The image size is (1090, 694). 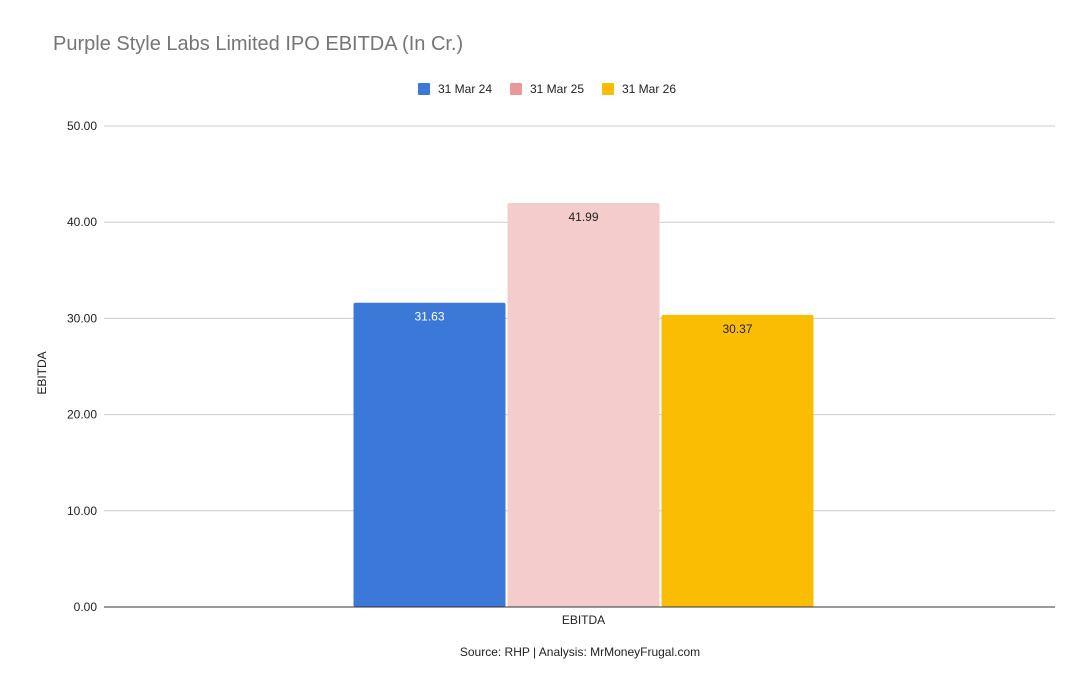 What do you see at coordinates (649, 89) in the screenshot?
I see `legend-label: 31 Mar 26` at bounding box center [649, 89].